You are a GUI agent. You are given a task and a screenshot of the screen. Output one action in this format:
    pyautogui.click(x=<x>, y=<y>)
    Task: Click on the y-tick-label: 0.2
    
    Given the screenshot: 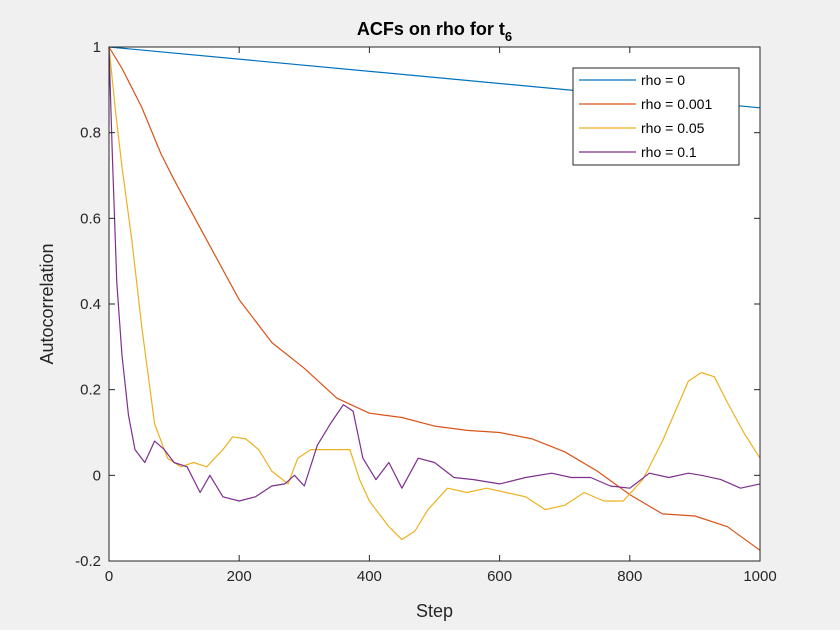 What is the action you would take?
    pyautogui.click(x=90, y=390)
    